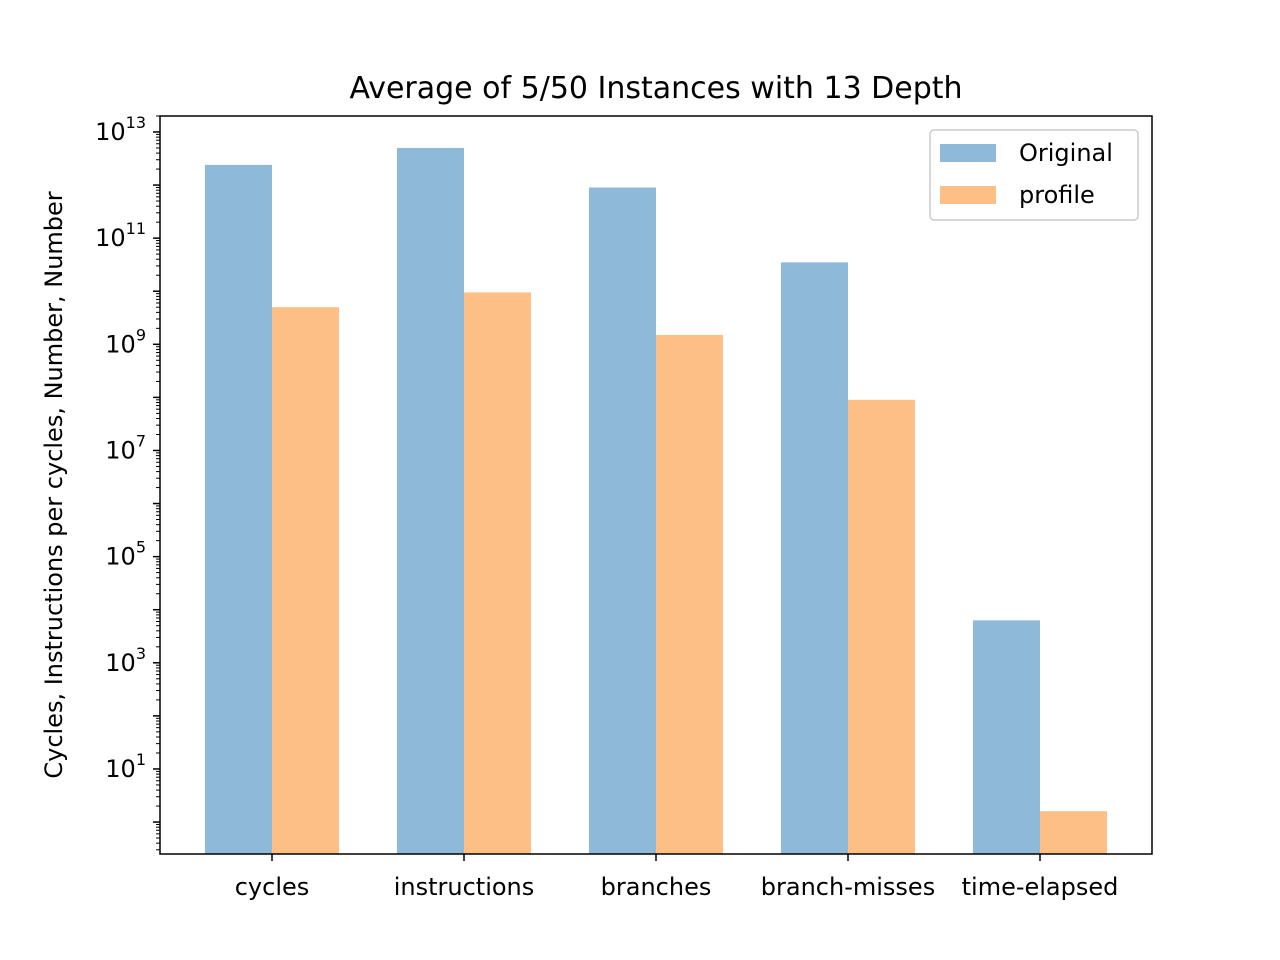 The image size is (1280, 960). I want to click on y-tick-label: 10⁹, so click(125, 341).